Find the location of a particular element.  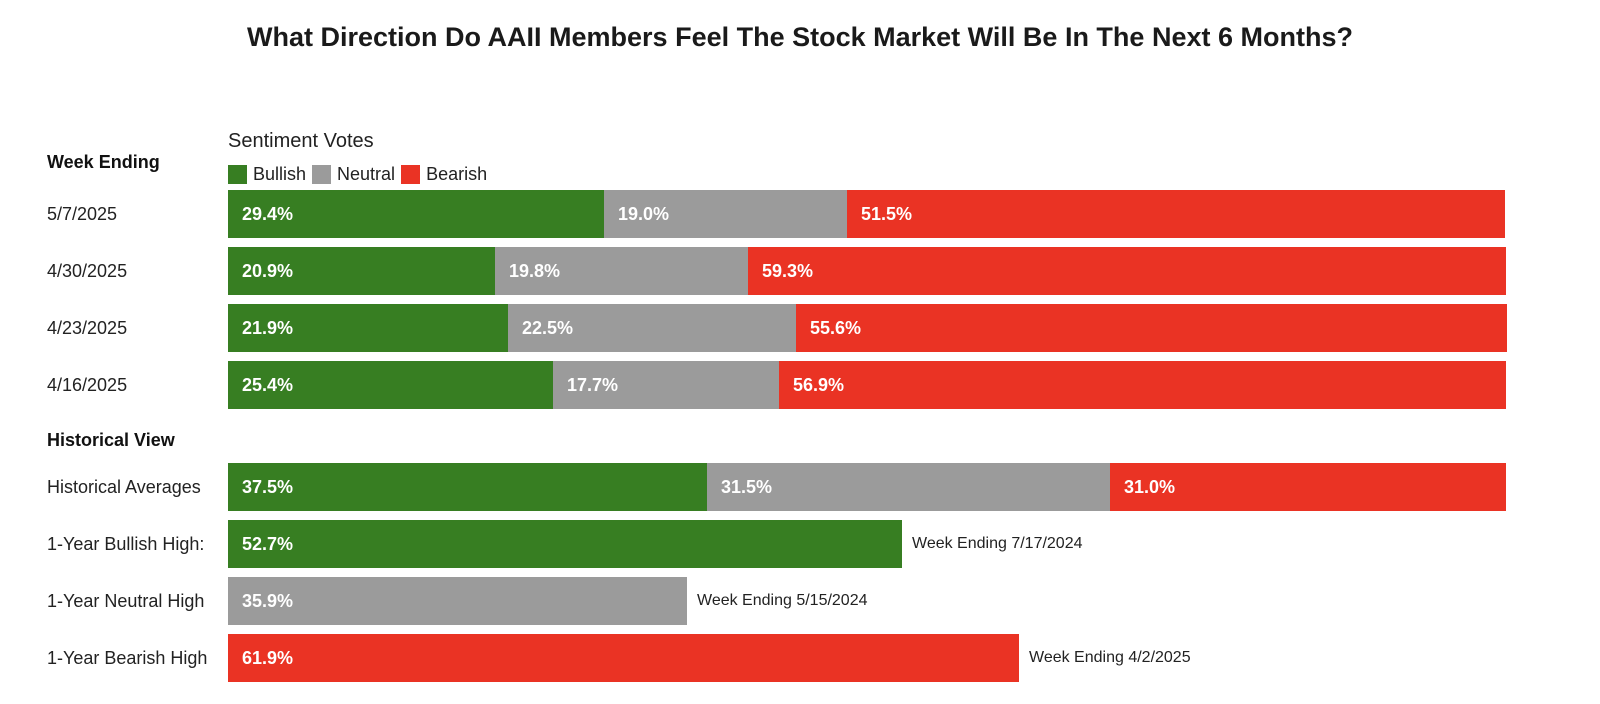

bar-row: 52.7% is located at coordinates (565, 544).